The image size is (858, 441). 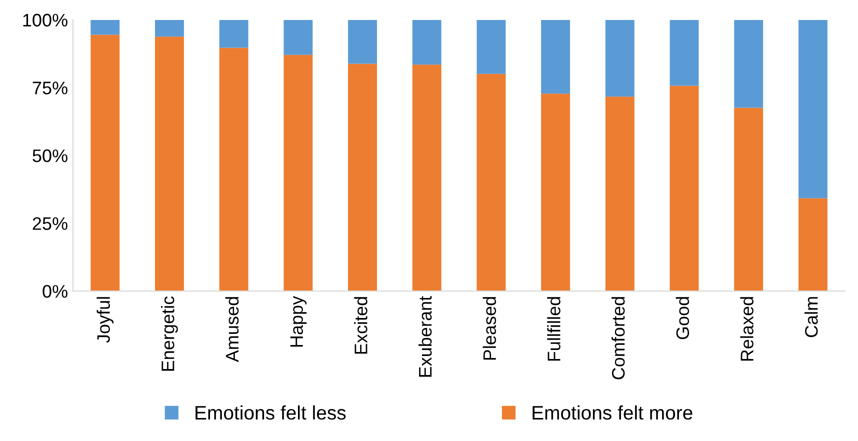 What do you see at coordinates (271, 412) in the screenshot?
I see `legend-label: Emotions felt less` at bounding box center [271, 412].